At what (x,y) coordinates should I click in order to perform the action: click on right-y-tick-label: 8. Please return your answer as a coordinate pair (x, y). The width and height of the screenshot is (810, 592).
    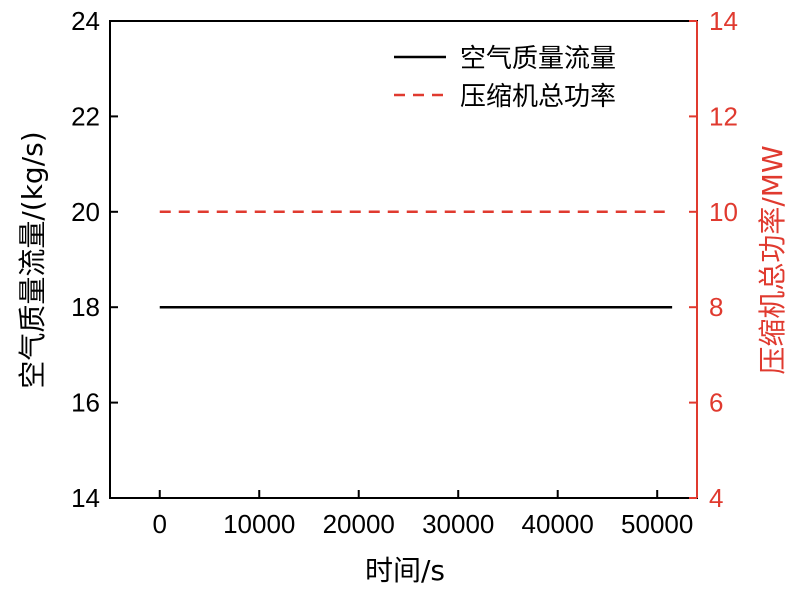
    Looking at the image, I should click on (716, 307).